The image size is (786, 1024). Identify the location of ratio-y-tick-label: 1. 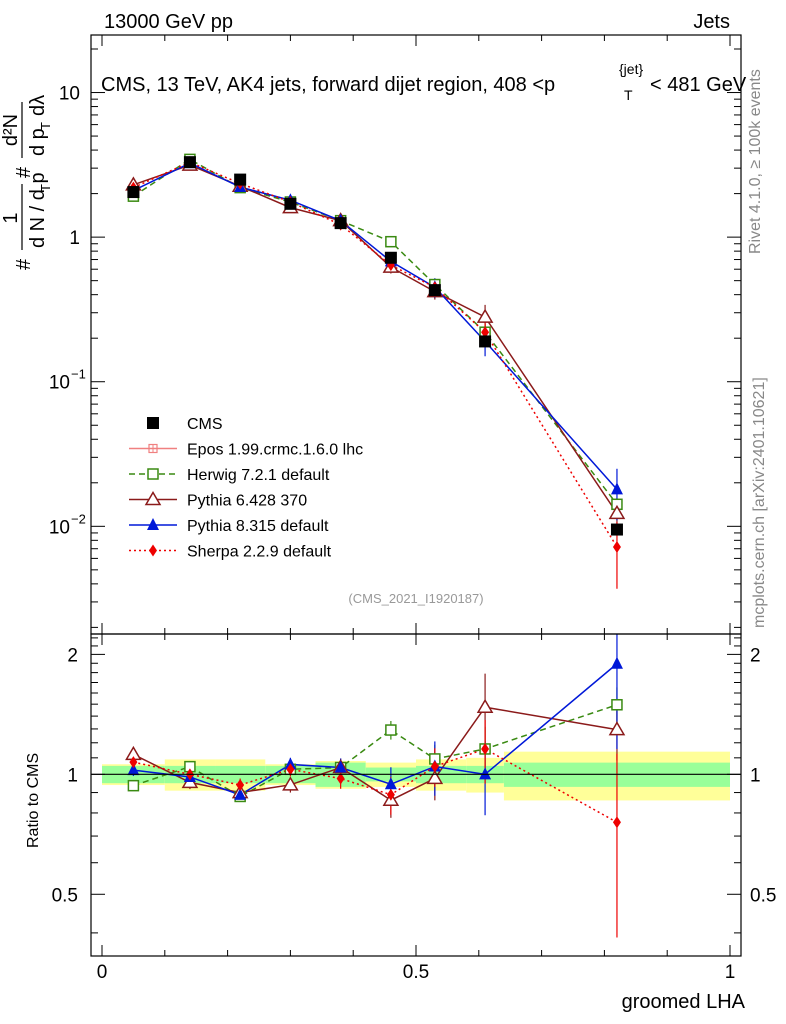
(72, 775).